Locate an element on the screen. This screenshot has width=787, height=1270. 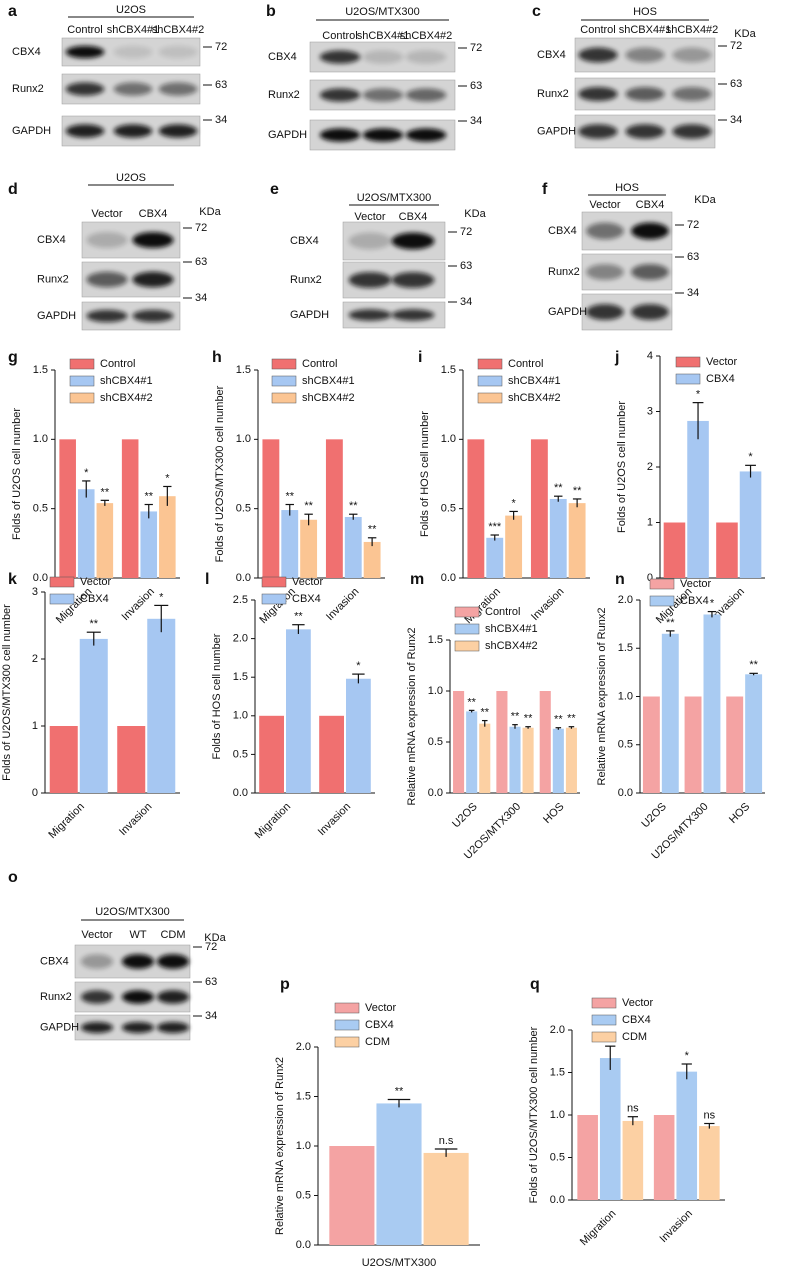
panel-letter: e is located at coordinates (274, 189).